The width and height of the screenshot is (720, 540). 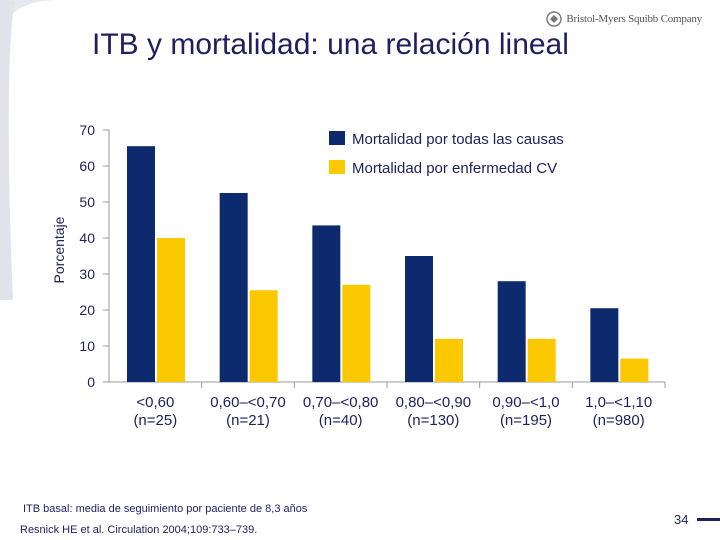 I want to click on x-tick-sample-size: (n=21), so click(x=248, y=420).